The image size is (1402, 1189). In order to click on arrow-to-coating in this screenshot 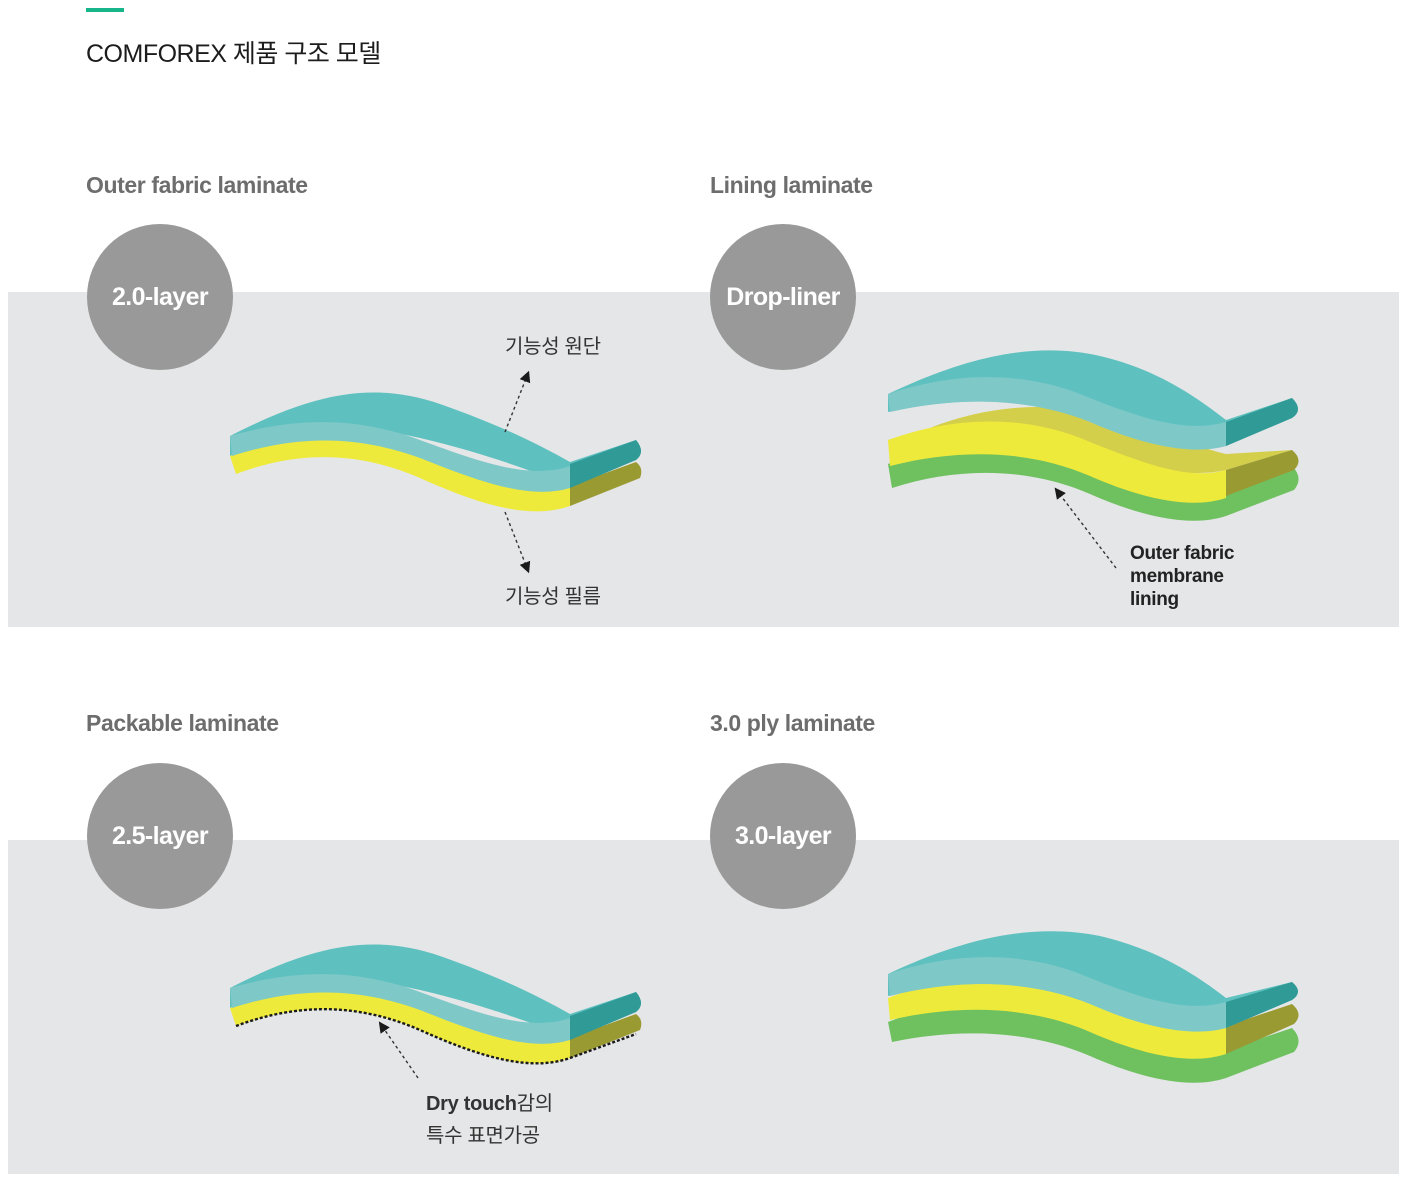, I will do `click(398, 1050)`.